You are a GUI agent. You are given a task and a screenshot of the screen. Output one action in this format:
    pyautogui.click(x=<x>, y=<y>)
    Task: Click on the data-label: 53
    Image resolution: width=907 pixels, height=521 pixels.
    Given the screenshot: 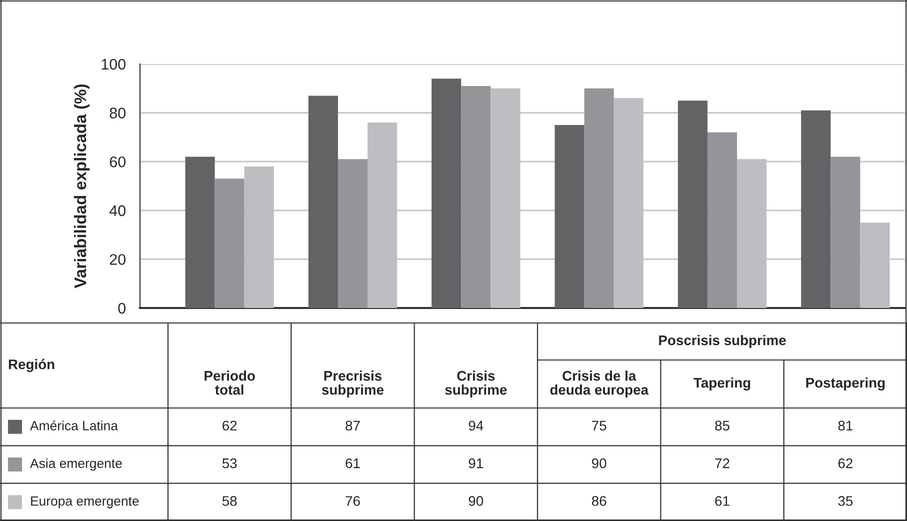 What is the action you would take?
    pyautogui.click(x=229, y=463)
    